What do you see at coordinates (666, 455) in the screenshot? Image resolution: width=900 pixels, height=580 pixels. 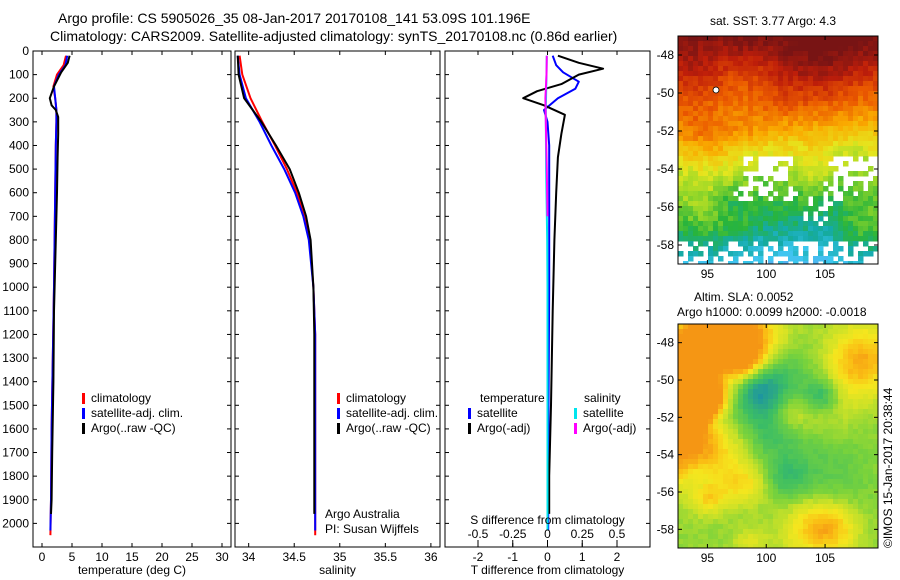 I see `map-y-tick-label: -54` at bounding box center [666, 455].